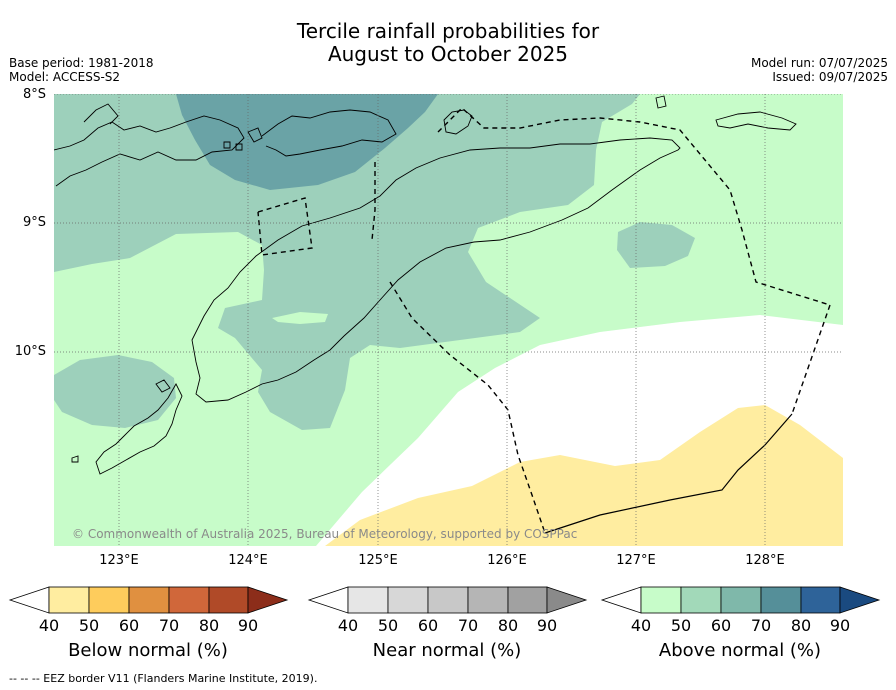  Describe the element at coordinates (811, 359) in the screenshot. I see `eez-east-south` at that location.